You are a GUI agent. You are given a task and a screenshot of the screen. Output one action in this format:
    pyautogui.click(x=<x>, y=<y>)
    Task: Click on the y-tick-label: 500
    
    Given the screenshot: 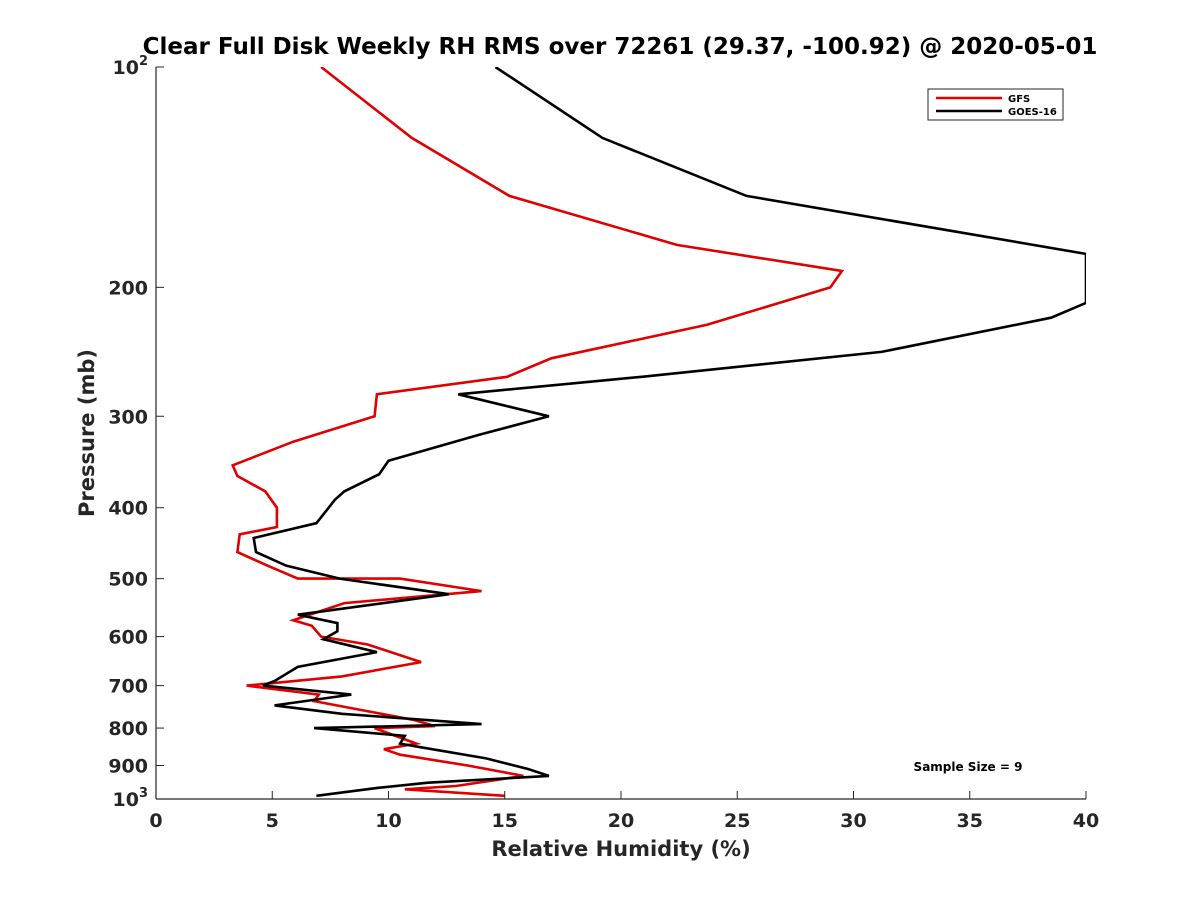 What is the action you would take?
    pyautogui.click(x=128, y=580)
    